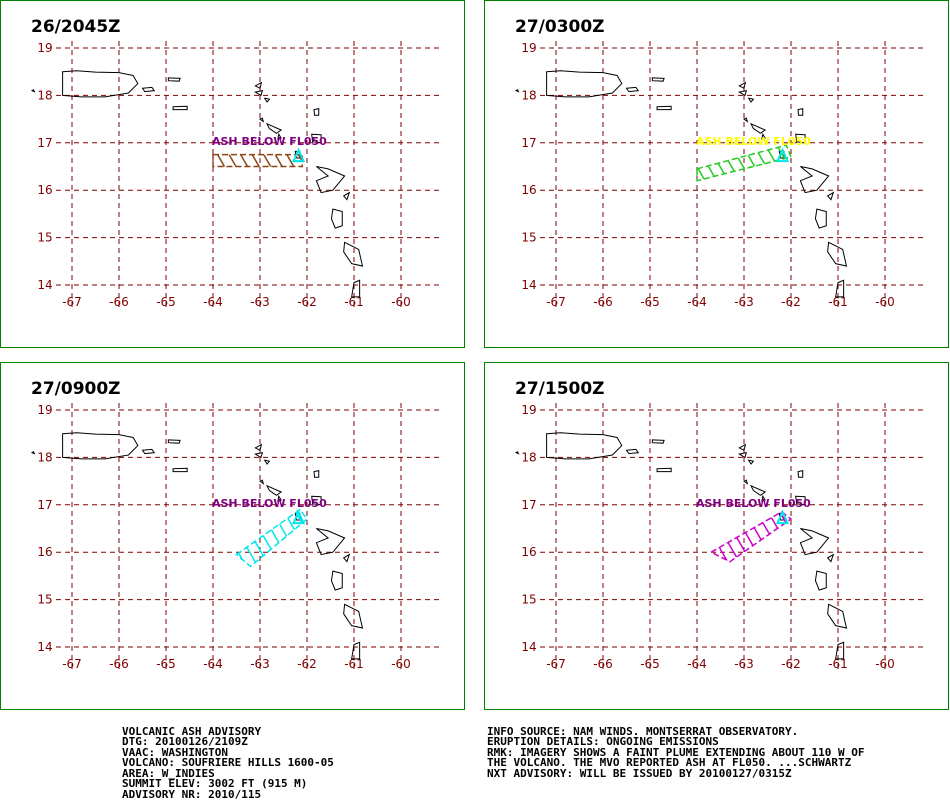 This screenshot has width=950, height=812. I want to click on advisory-line: VOLCANO: SOUFRIERE HILLS 1600-05, so click(228, 762).